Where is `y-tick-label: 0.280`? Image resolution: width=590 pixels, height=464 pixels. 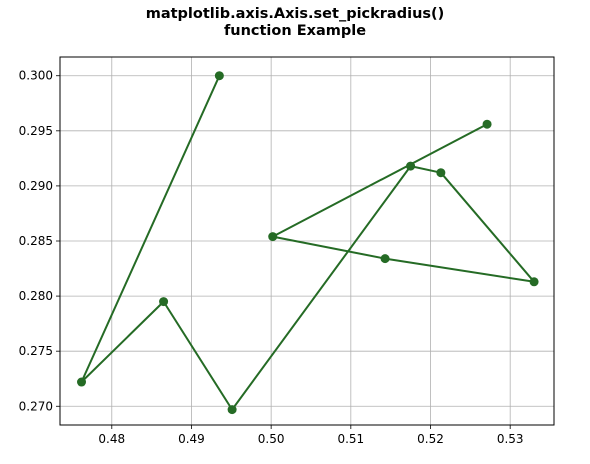
y-tick-label: 0.280 is located at coordinates (36, 296).